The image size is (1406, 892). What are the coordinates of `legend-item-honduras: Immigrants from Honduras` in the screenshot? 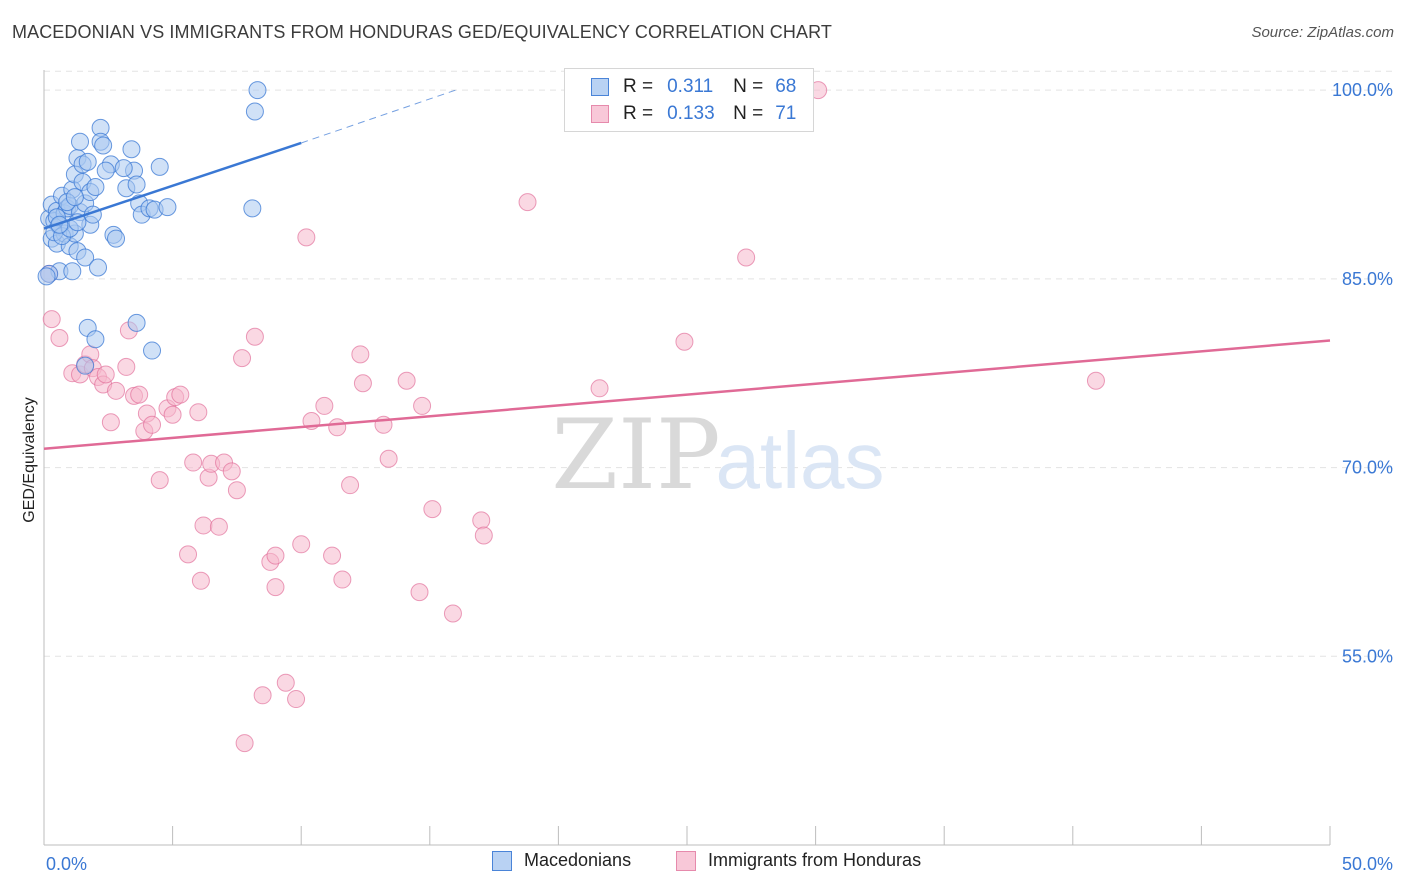 It's located at (798, 860).